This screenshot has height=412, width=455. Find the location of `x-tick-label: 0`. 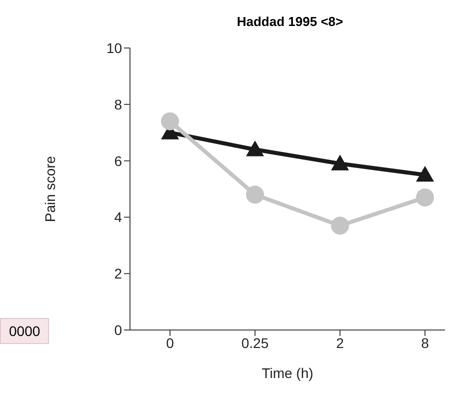

x-tick-label: 0 is located at coordinates (170, 342).